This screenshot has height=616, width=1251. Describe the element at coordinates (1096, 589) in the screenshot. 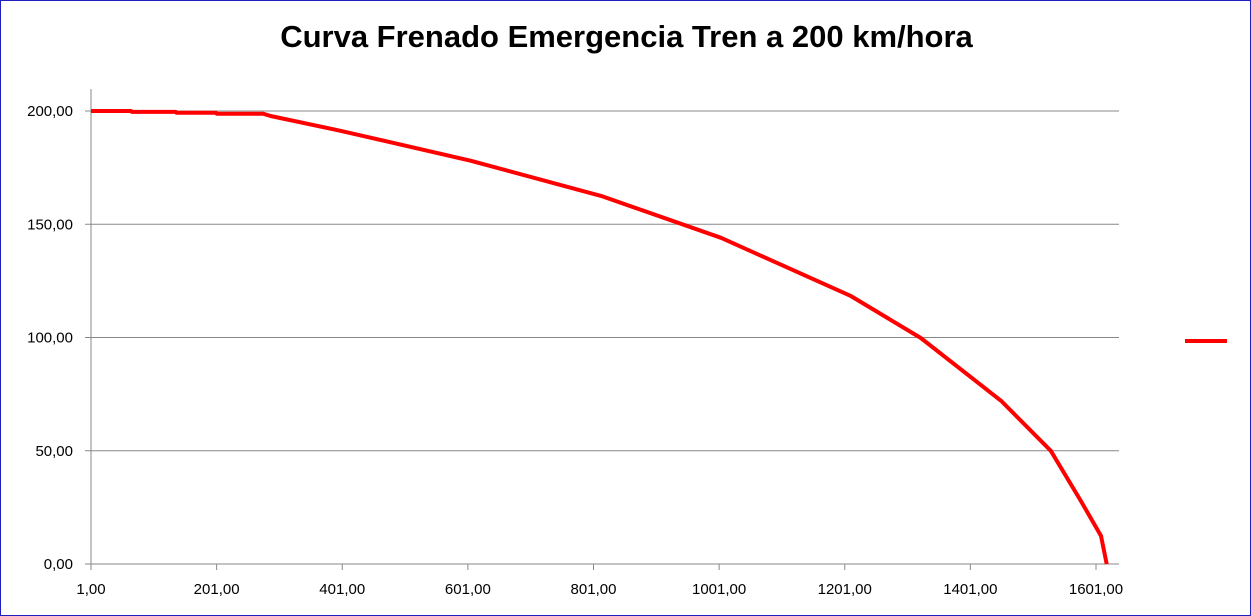

I see `x-tick-label: 1601,00` at that location.